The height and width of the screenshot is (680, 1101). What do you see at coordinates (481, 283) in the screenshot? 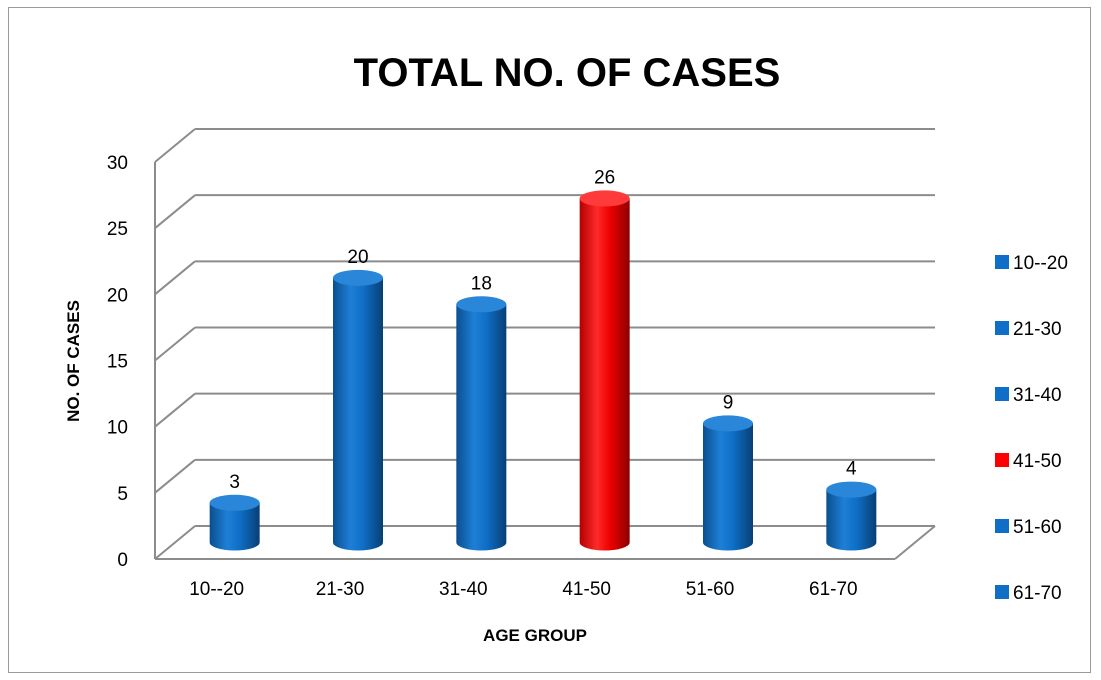
I see `data-label: 18` at bounding box center [481, 283].